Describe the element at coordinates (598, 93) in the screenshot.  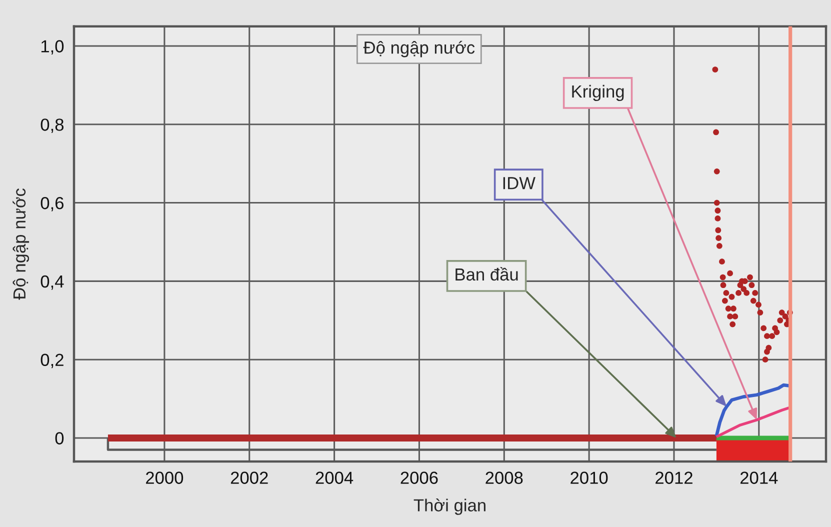
I see `annotation: Kriging` at that location.